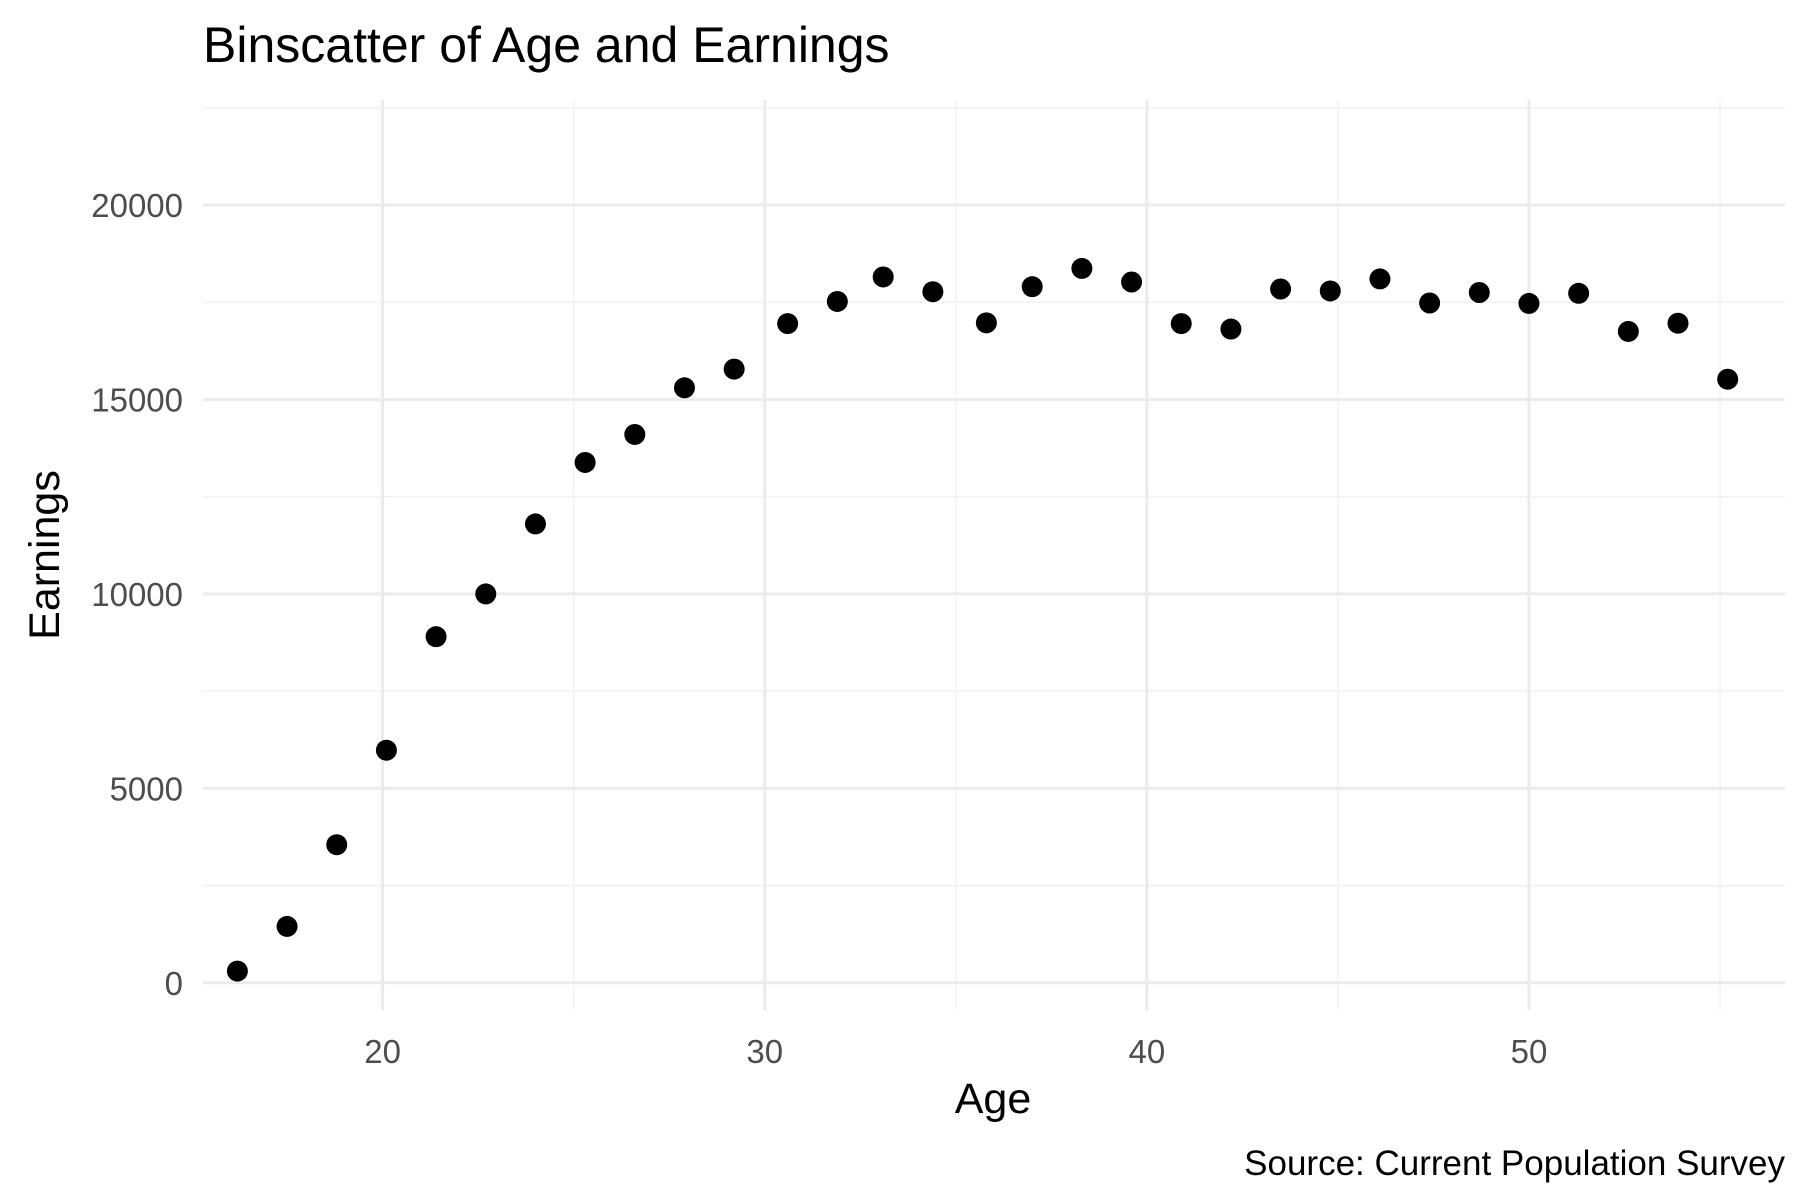 This screenshot has width=1800, height=1200. I want to click on y-axis-tick-labels: 0 5000 10000 15000 20000, so click(137, 594).